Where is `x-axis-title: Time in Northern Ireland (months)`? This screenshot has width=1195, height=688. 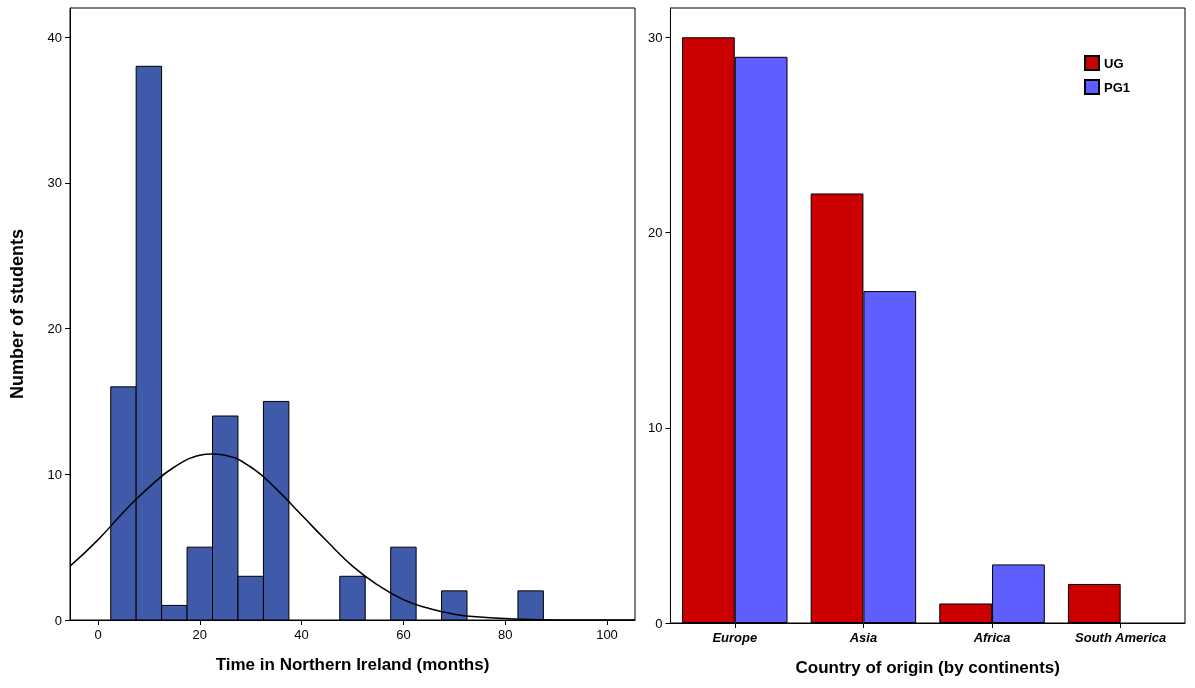
x-axis-title: Time in Northern Ireland (months) is located at coordinates (352, 664).